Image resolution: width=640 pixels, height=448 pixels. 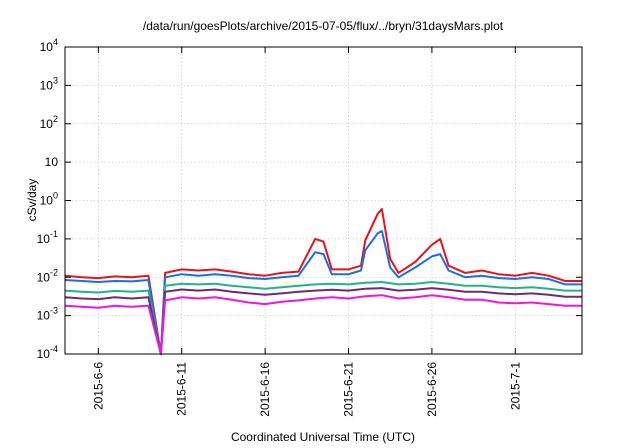 What do you see at coordinates (349, 389) in the screenshot?
I see `x-tick-label: 2015-6-21` at bounding box center [349, 389].